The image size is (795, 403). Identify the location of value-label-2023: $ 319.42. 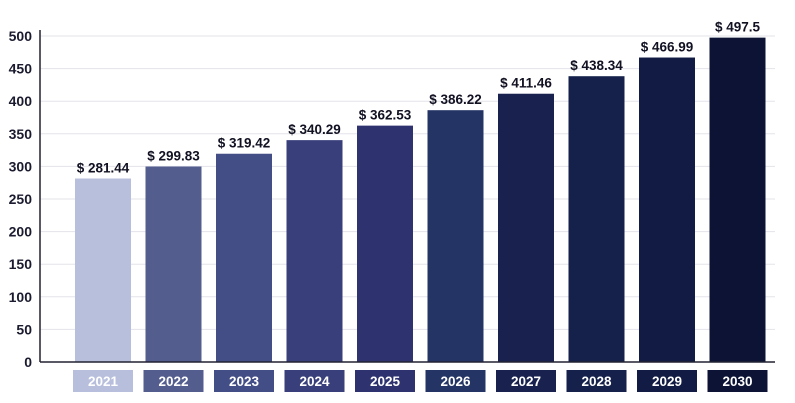
(244, 143).